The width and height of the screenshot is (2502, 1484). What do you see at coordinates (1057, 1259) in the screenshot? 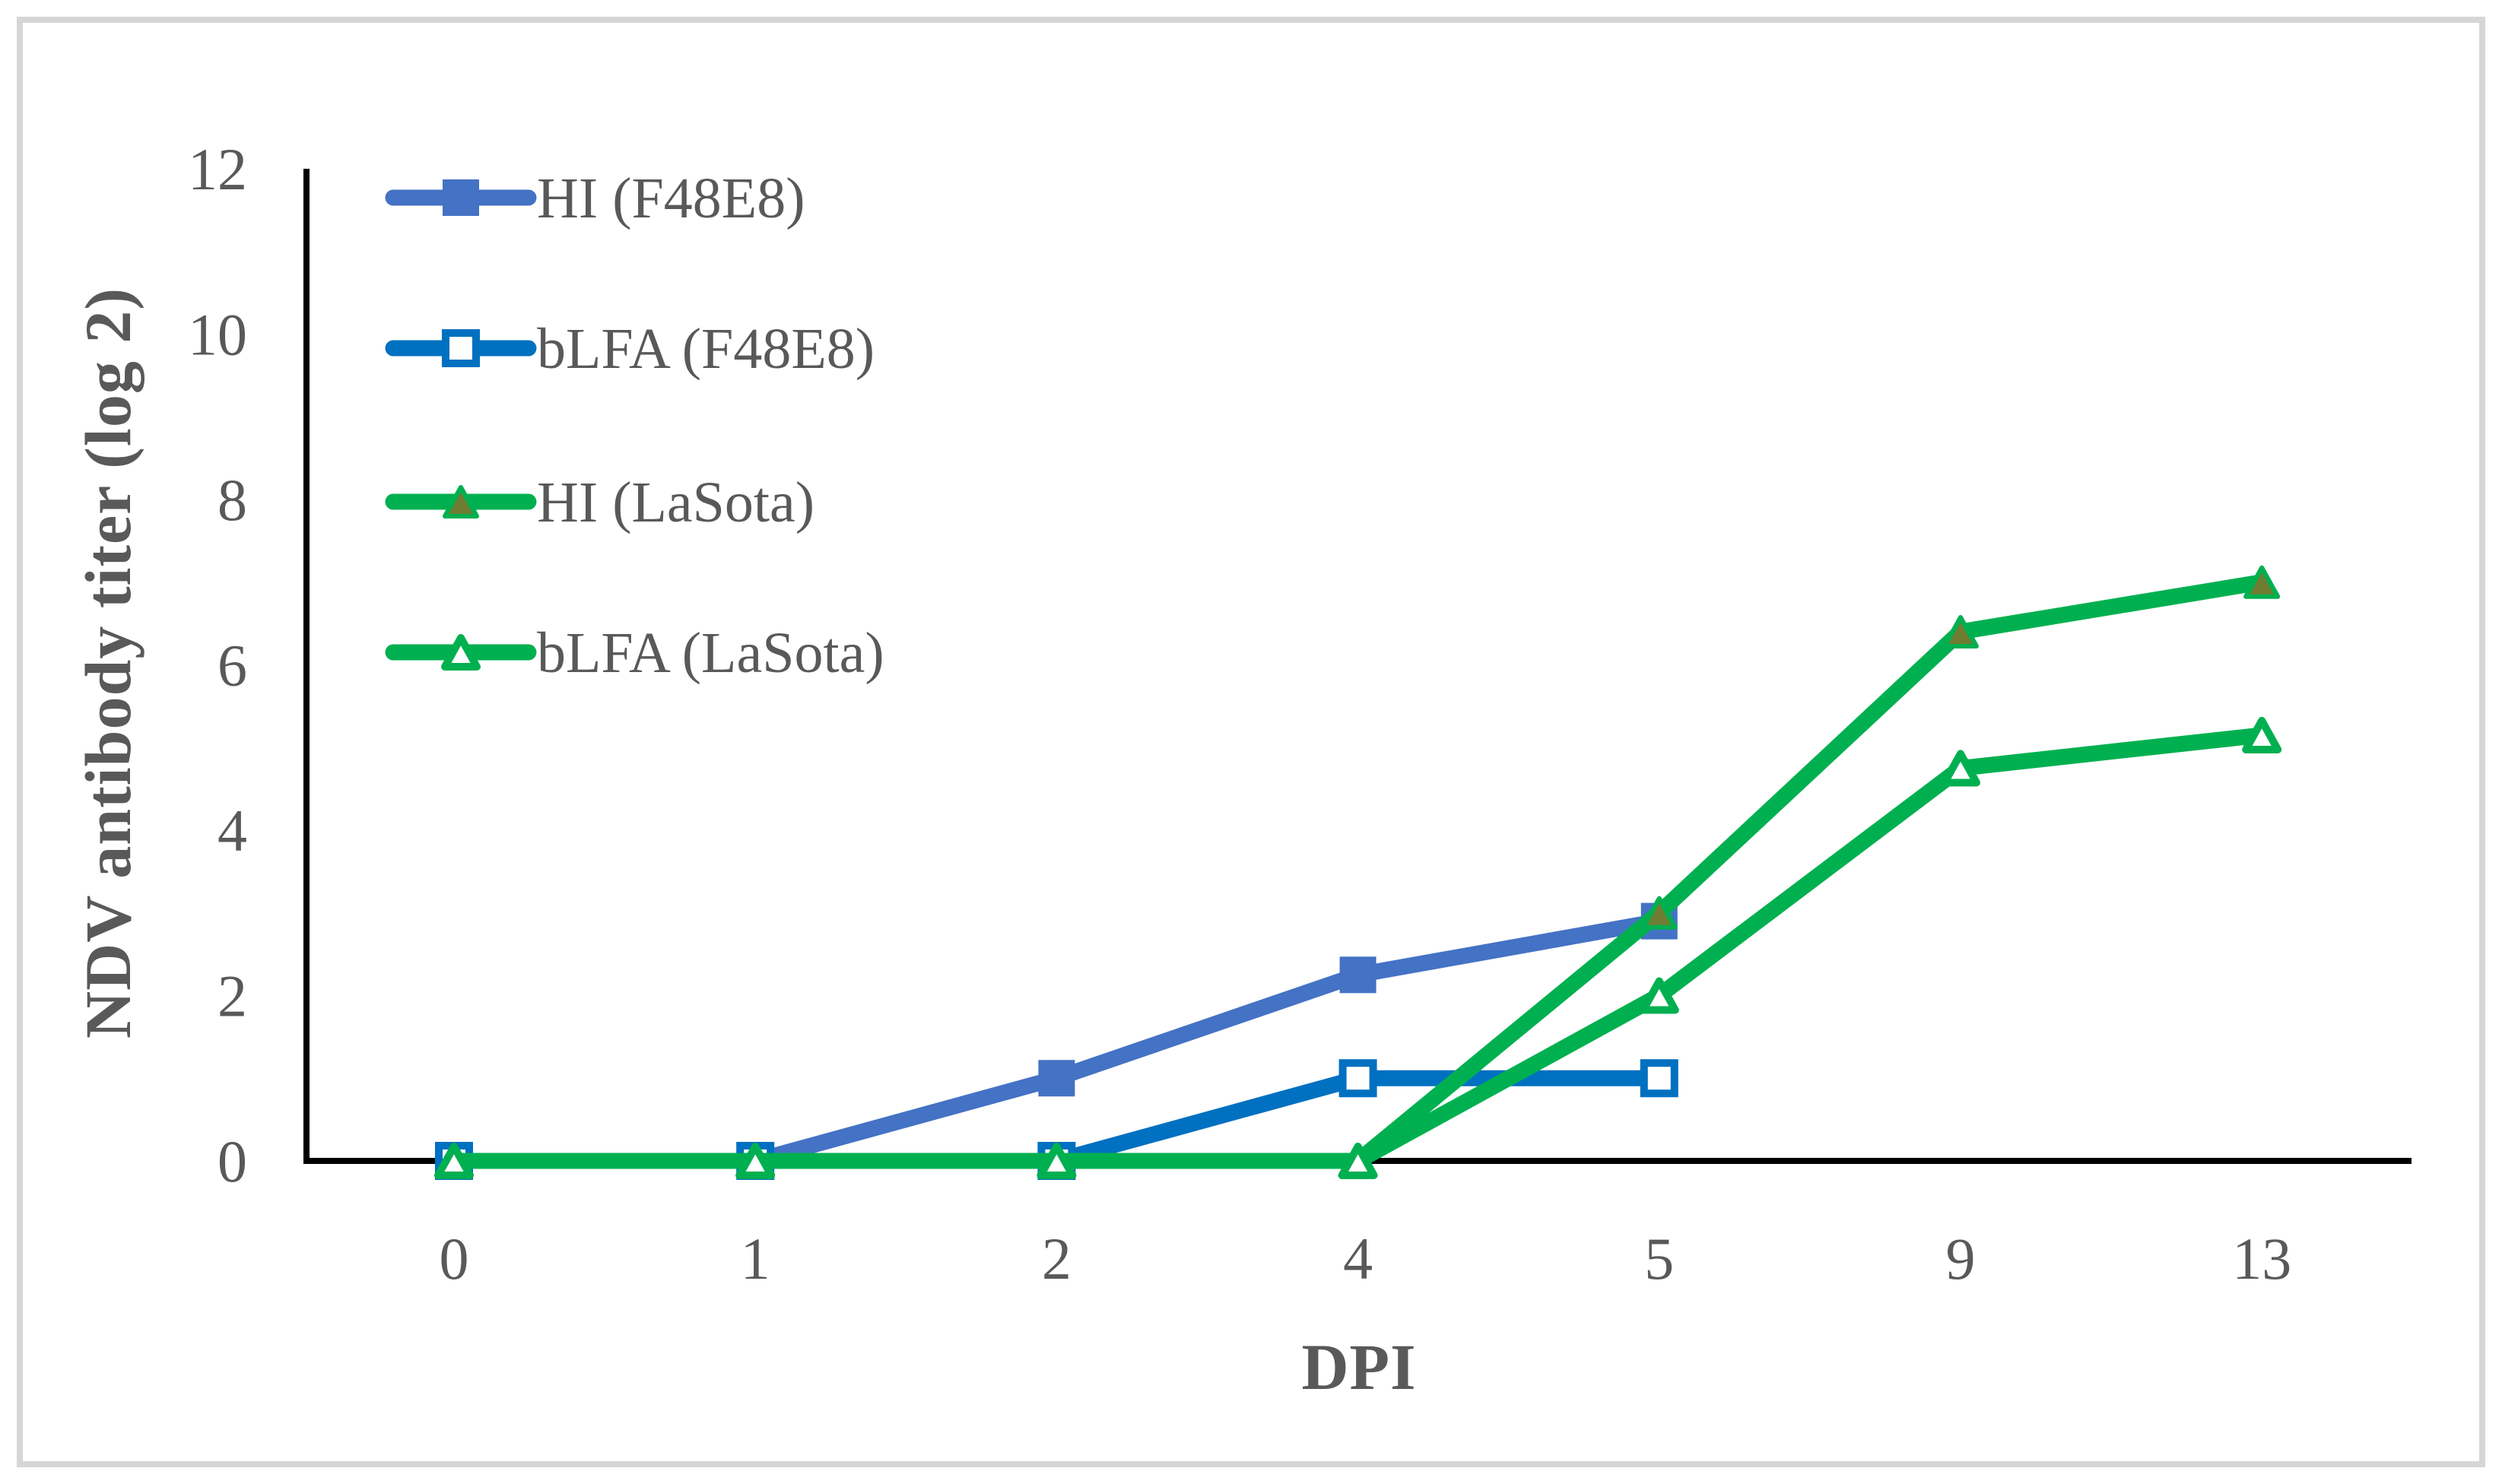
I see `x-tick-label: 2` at bounding box center [1057, 1259].